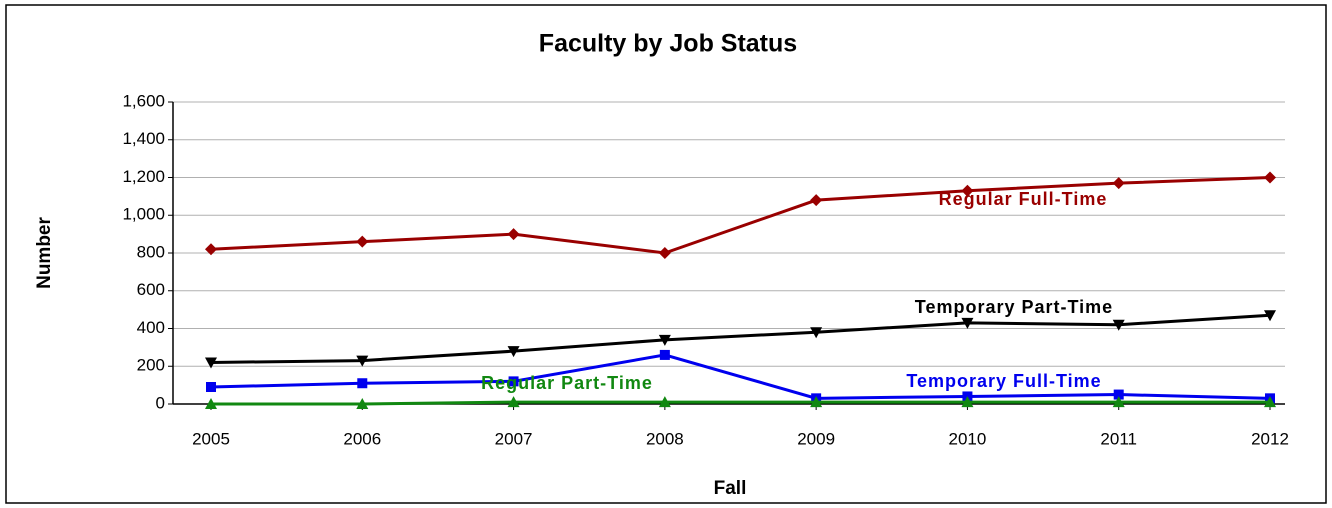  Describe the element at coordinates (151, 327) in the screenshot. I see `y-tick-label: 400` at that location.